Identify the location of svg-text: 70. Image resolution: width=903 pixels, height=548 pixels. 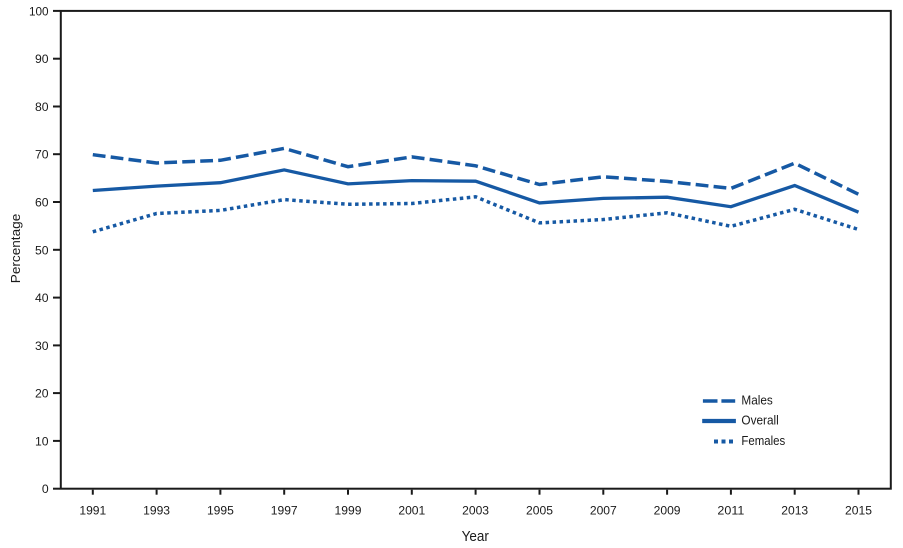
(42, 155).